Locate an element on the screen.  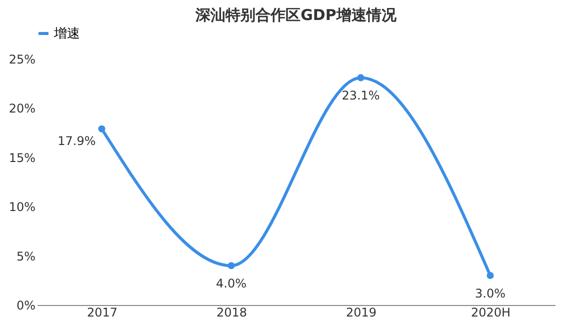
legend-label: 增速 is located at coordinates (66, 34).